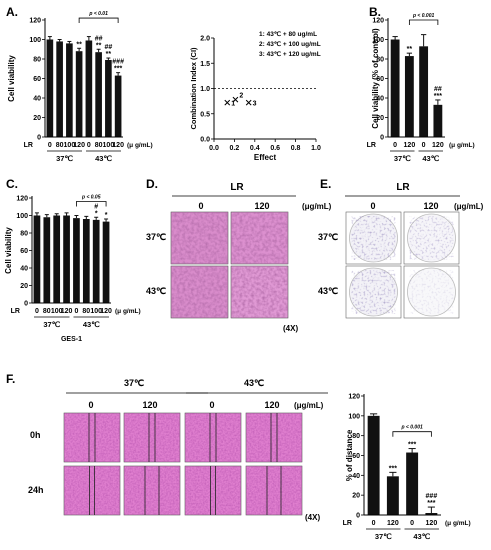 This screenshot has height=550, width=491. I want to click on y-tick-label: 100, so click(354, 416).